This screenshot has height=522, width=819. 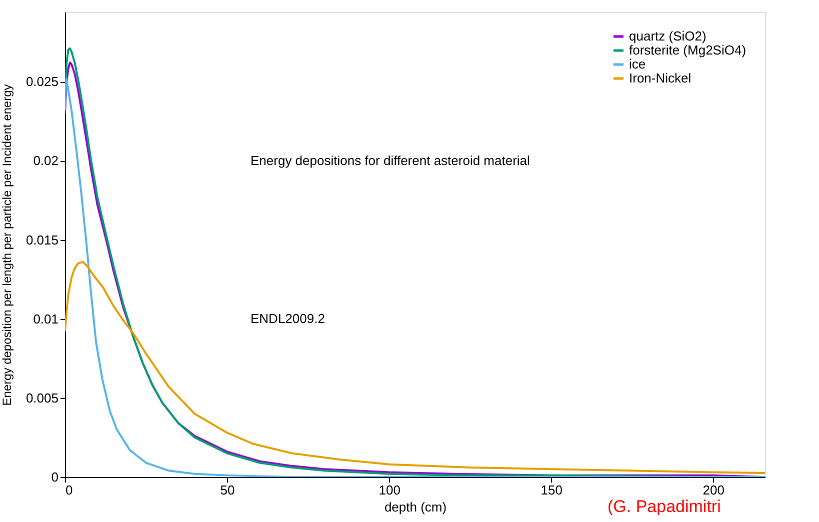 I want to click on legend-label: ice, so click(x=637, y=64).